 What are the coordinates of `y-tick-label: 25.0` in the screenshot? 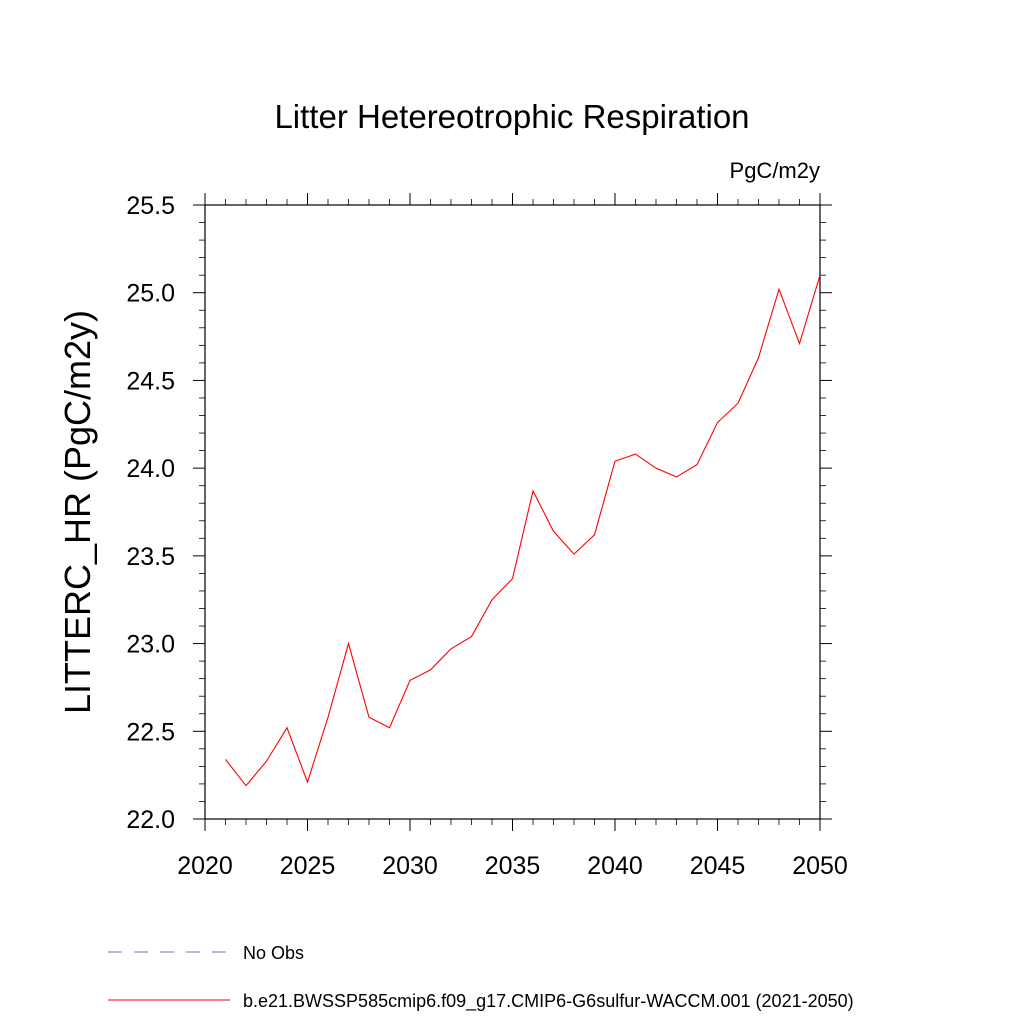 It's located at (150, 294).